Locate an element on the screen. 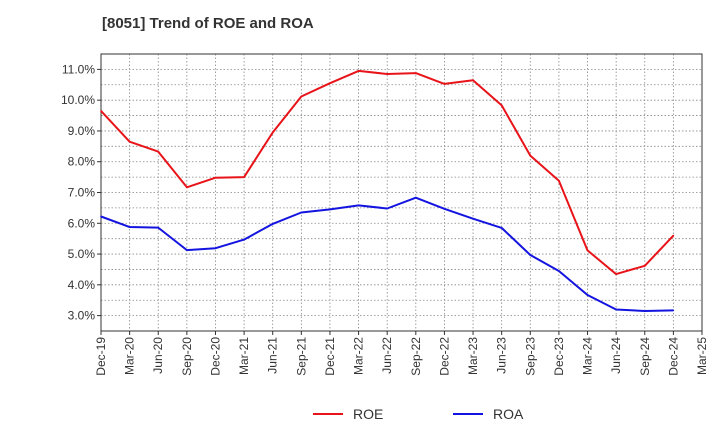 This screenshot has height=440, width=720. y-axis-ticks: 3.0% 4.0% 5.0% 6.0% 7.0% 8.0% 9.0% 10.0% 11.0% is located at coordinates (81, 192).